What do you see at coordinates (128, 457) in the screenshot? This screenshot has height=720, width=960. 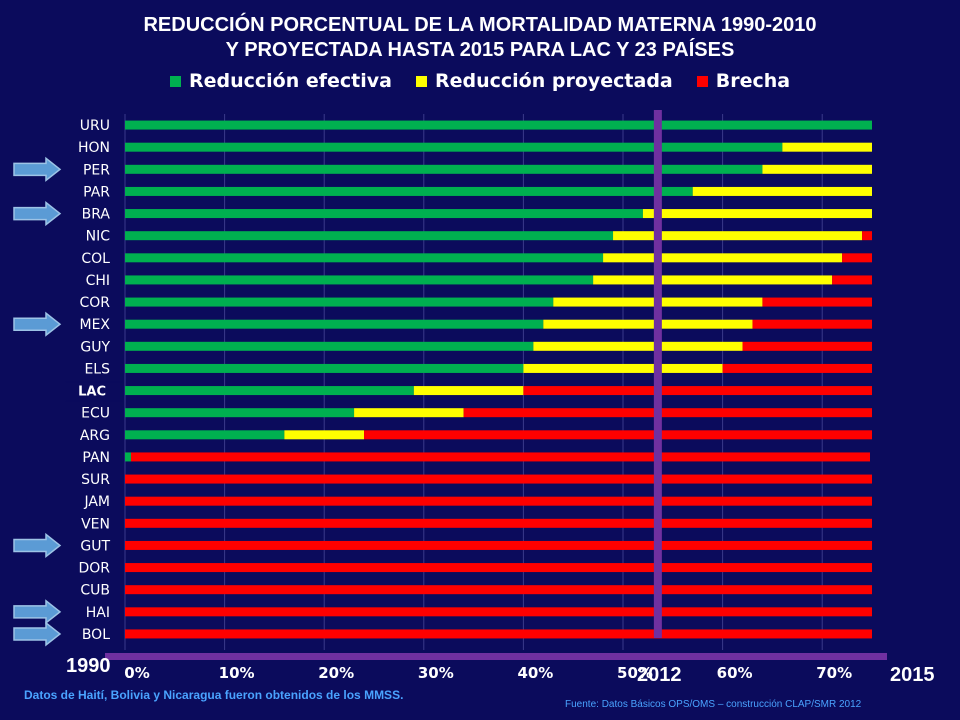 I see `bar-pan-effective` at bounding box center [128, 457].